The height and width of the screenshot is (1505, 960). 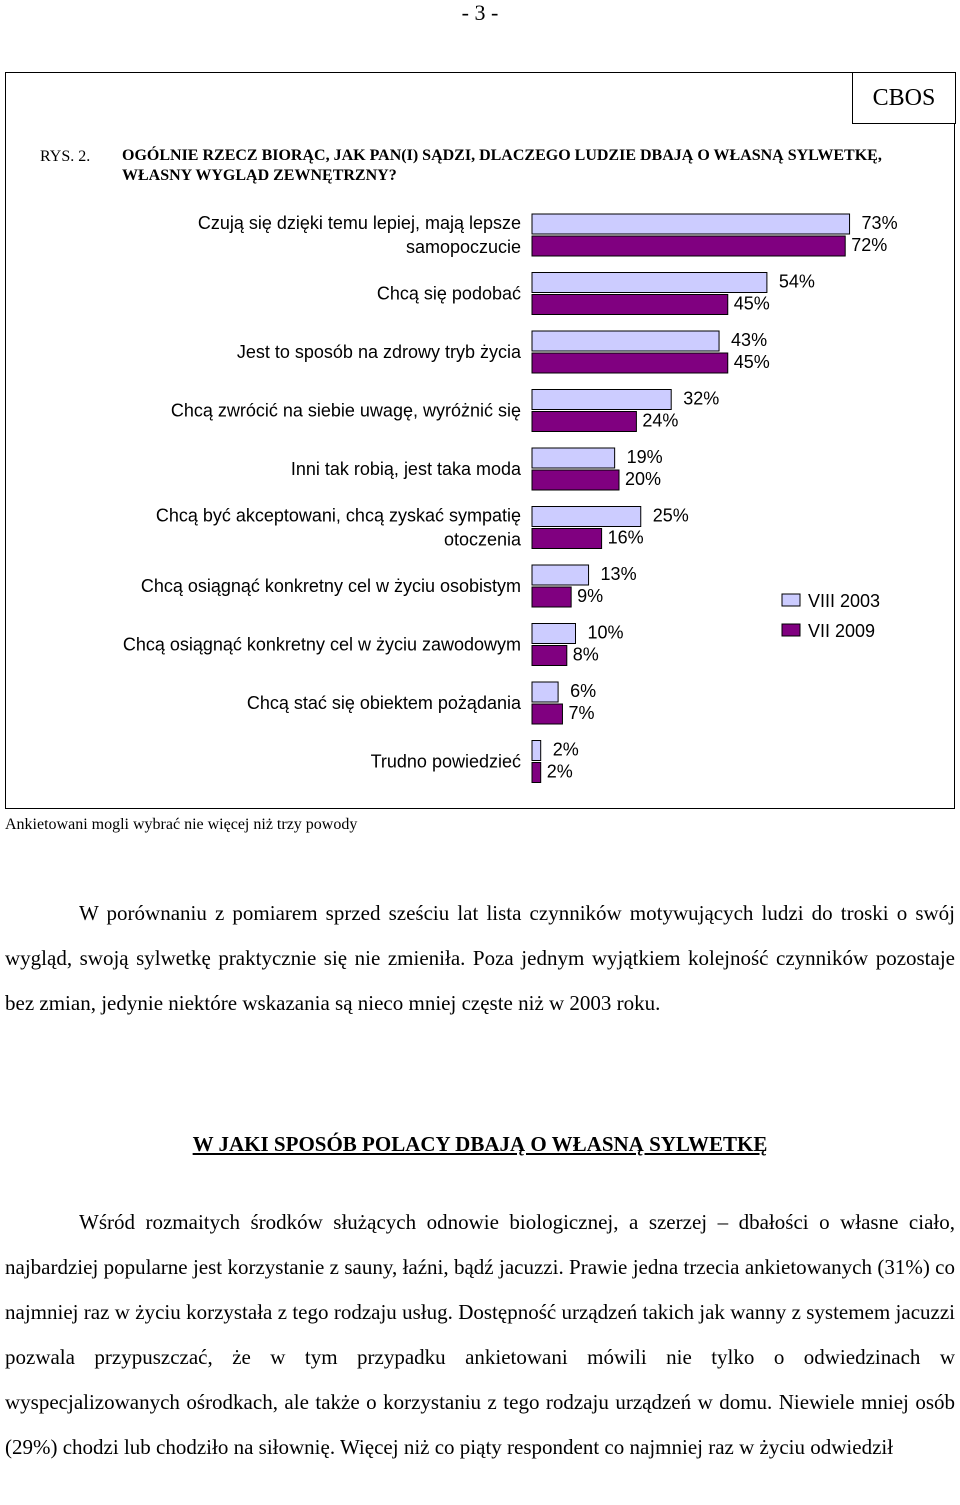 What do you see at coordinates (844, 601) in the screenshot?
I see `legend-label: VIII 2003` at bounding box center [844, 601].